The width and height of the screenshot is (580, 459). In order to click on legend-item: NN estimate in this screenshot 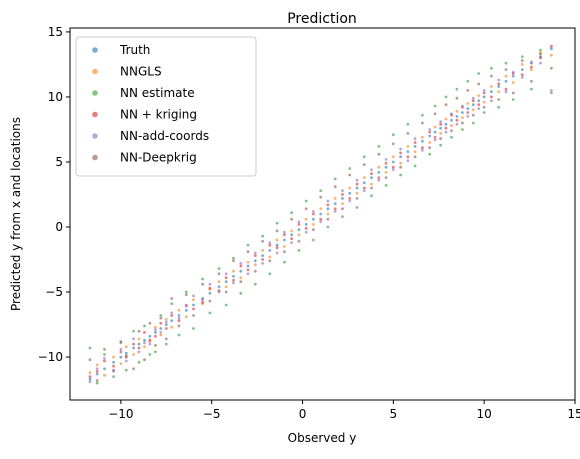, I will do `click(143, 93)`.